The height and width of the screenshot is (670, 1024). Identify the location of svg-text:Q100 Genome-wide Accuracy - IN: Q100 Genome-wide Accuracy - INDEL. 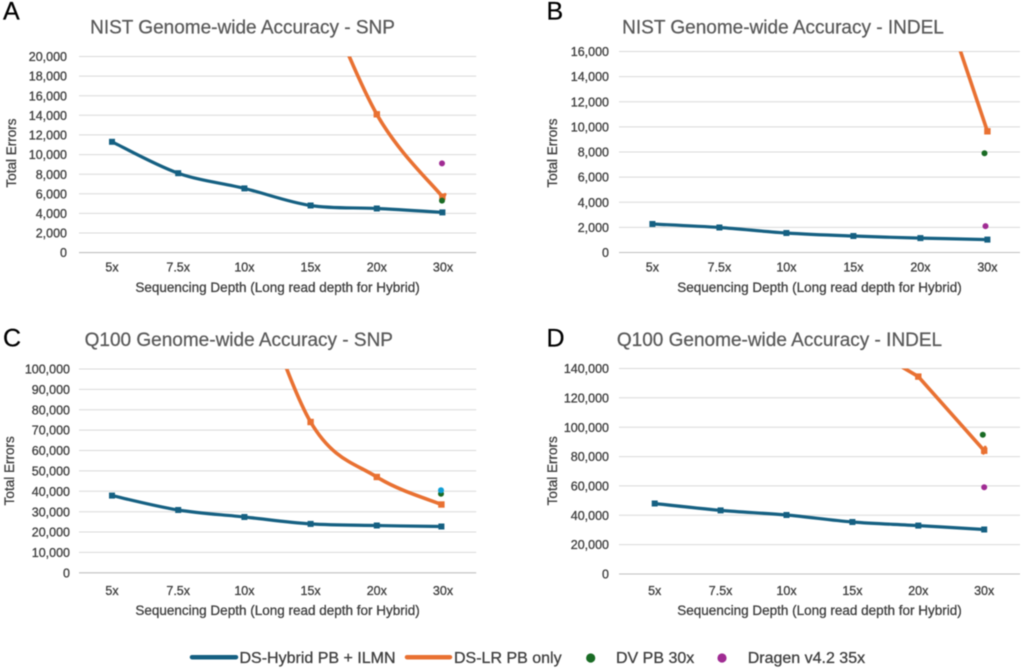
(779, 340).